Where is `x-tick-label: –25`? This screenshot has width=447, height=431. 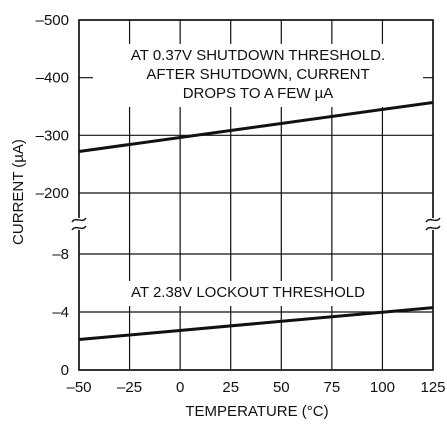 x-tick-label: –25 is located at coordinates (129, 387).